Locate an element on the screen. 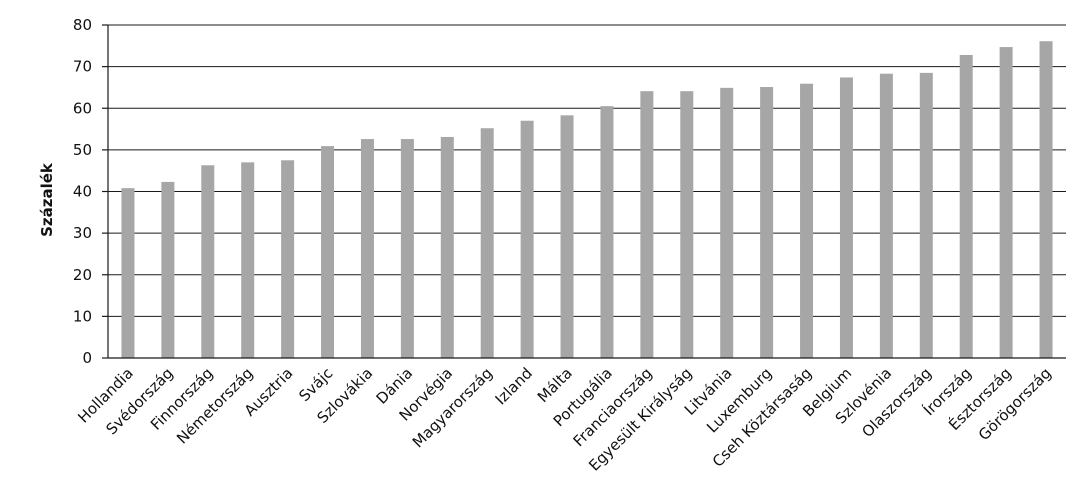 The height and width of the screenshot is (489, 1091). y-tick-label: 20 is located at coordinates (82, 275).